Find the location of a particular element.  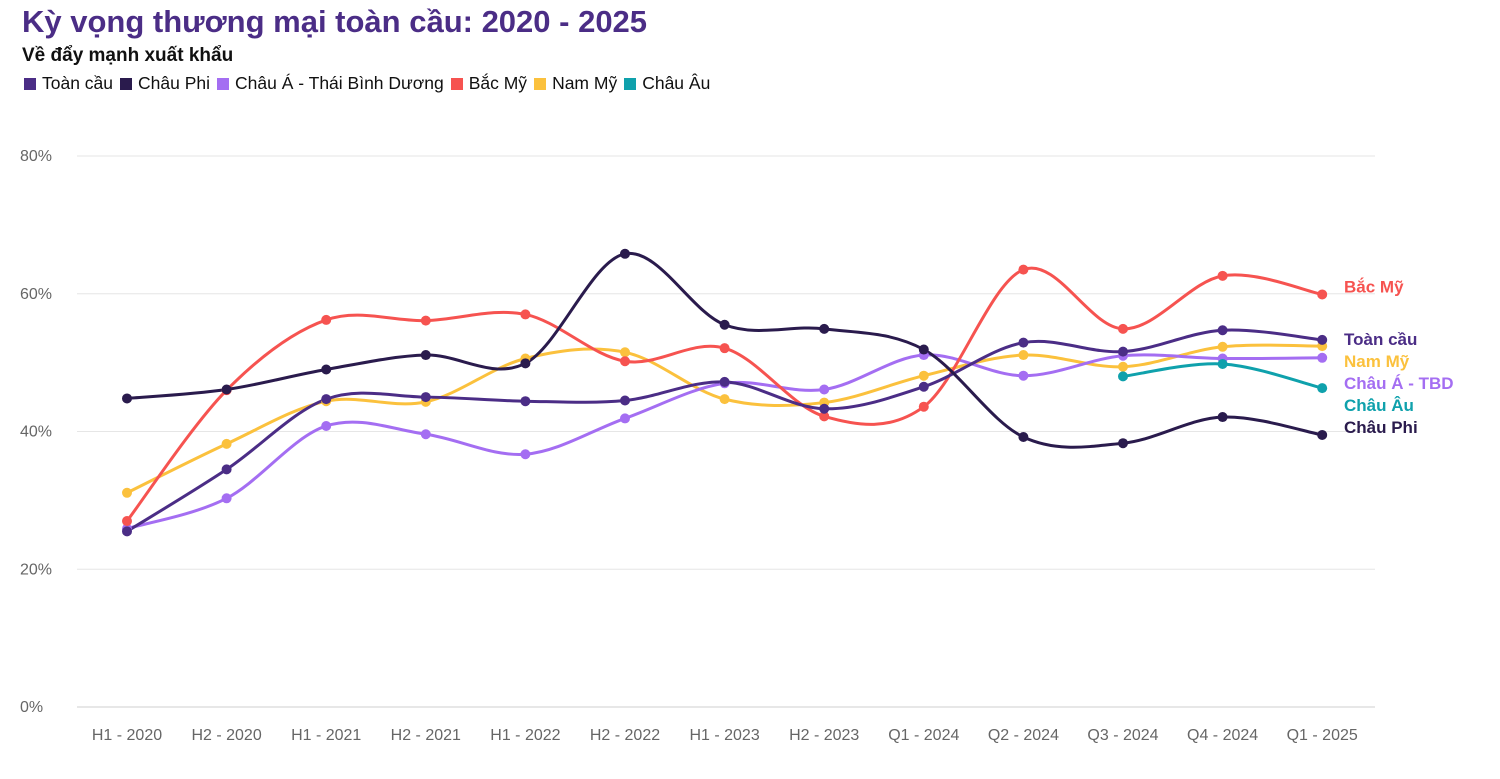

x-tick-label: Q2 - 2024 is located at coordinates (1023, 735).